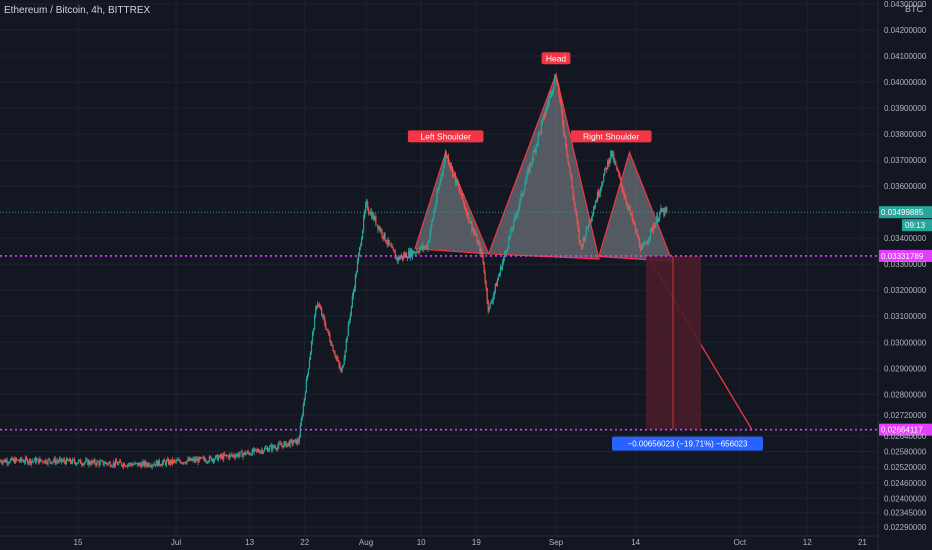  I want to click on x-tick-label: 22, so click(304, 542).